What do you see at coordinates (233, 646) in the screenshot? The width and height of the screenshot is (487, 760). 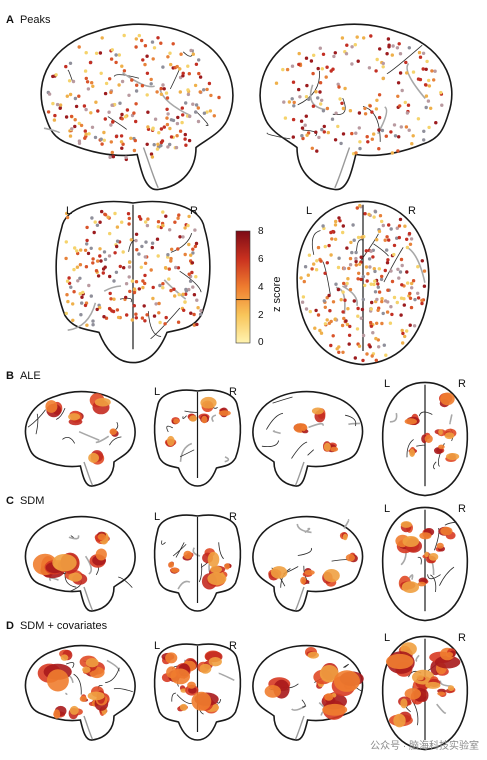 I see `sdm-cov-coronal-right-marker: R` at bounding box center [233, 646].